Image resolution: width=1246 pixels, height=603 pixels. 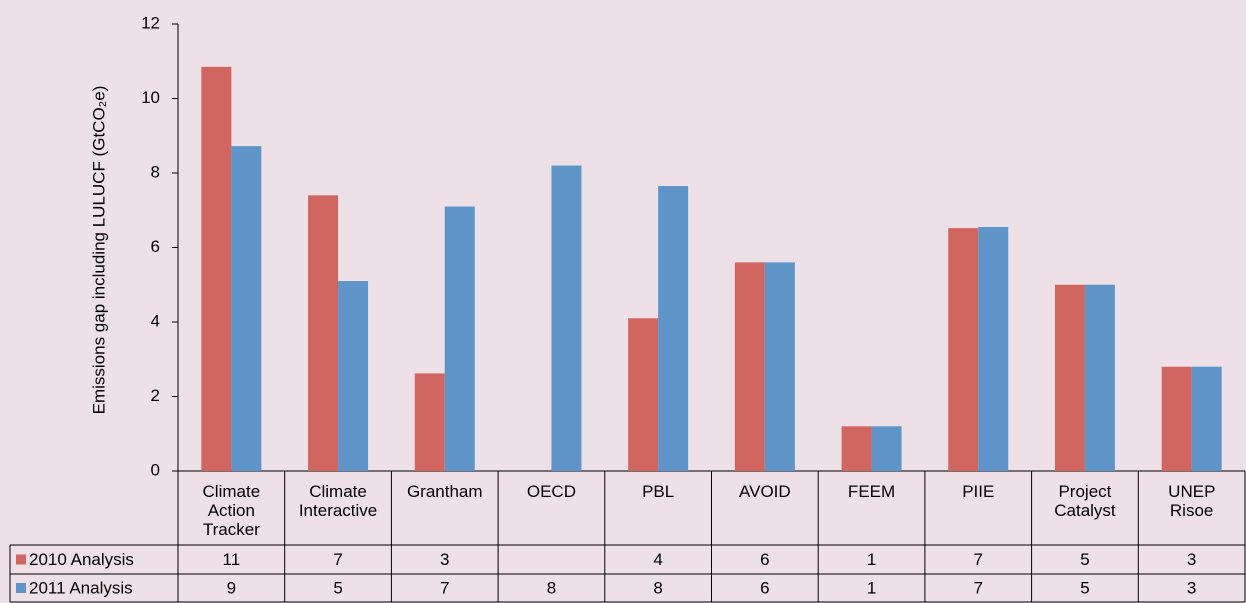 What do you see at coordinates (81, 587) in the screenshot?
I see `legend-label: 2011 Analysis` at bounding box center [81, 587].